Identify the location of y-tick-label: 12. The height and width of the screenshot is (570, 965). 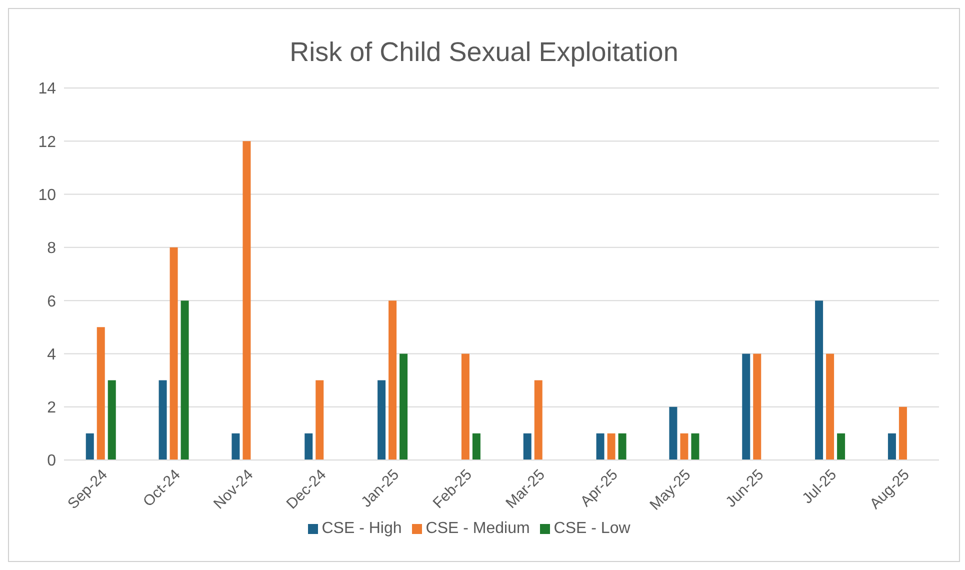
(47, 142).